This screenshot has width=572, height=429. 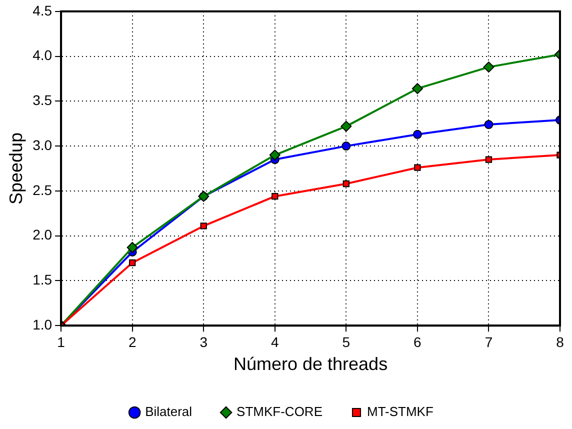 I want to click on legend-label: STMKF-CORE, so click(x=279, y=412).